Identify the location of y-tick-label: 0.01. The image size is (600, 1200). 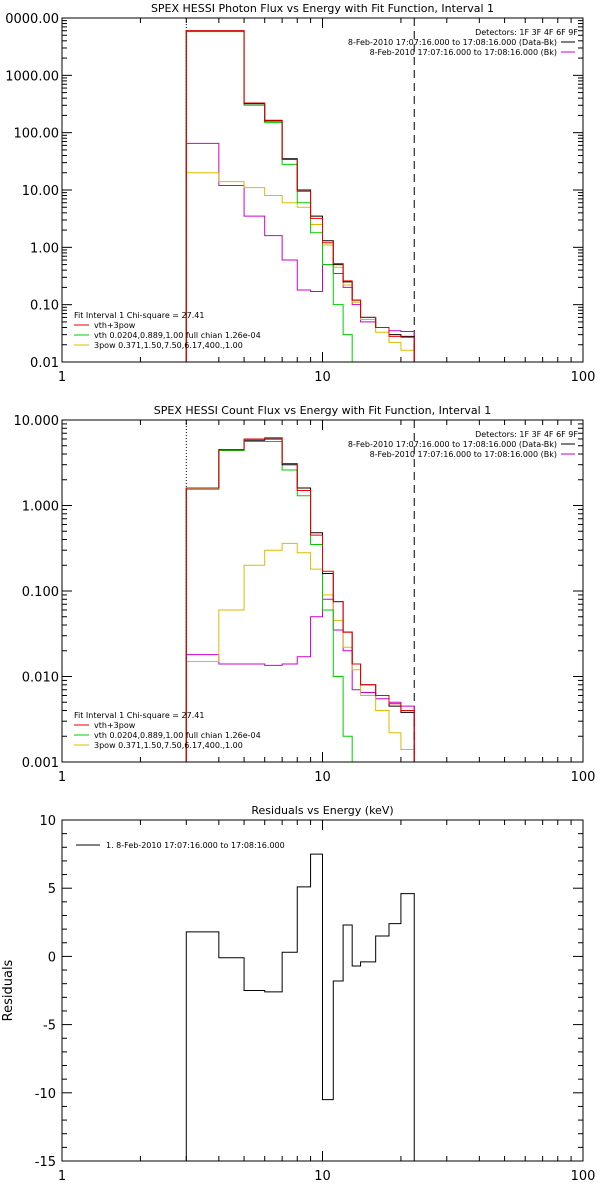
(44, 363).